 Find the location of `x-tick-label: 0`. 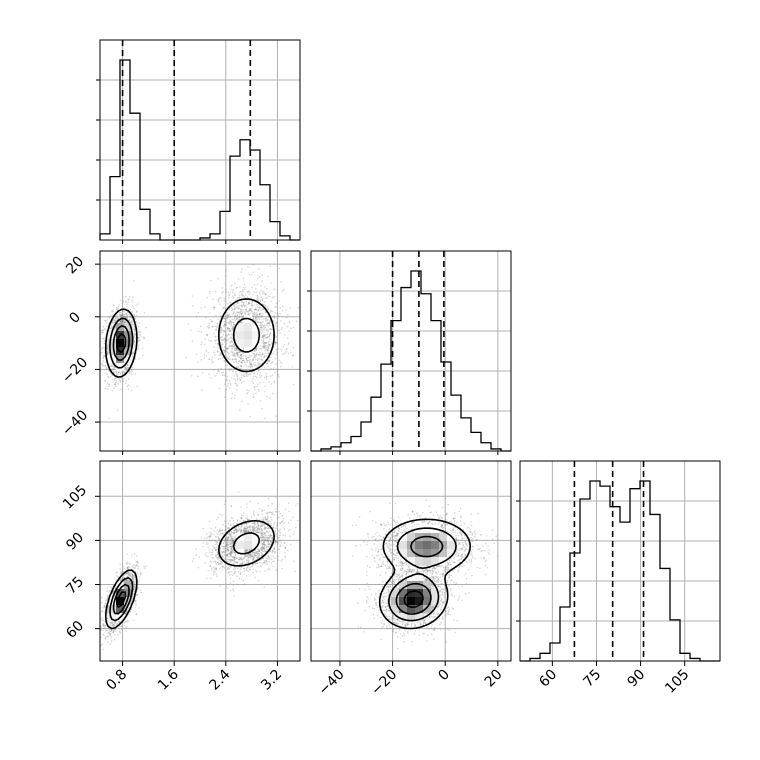

x-tick-label: 0 is located at coordinates (444, 676).